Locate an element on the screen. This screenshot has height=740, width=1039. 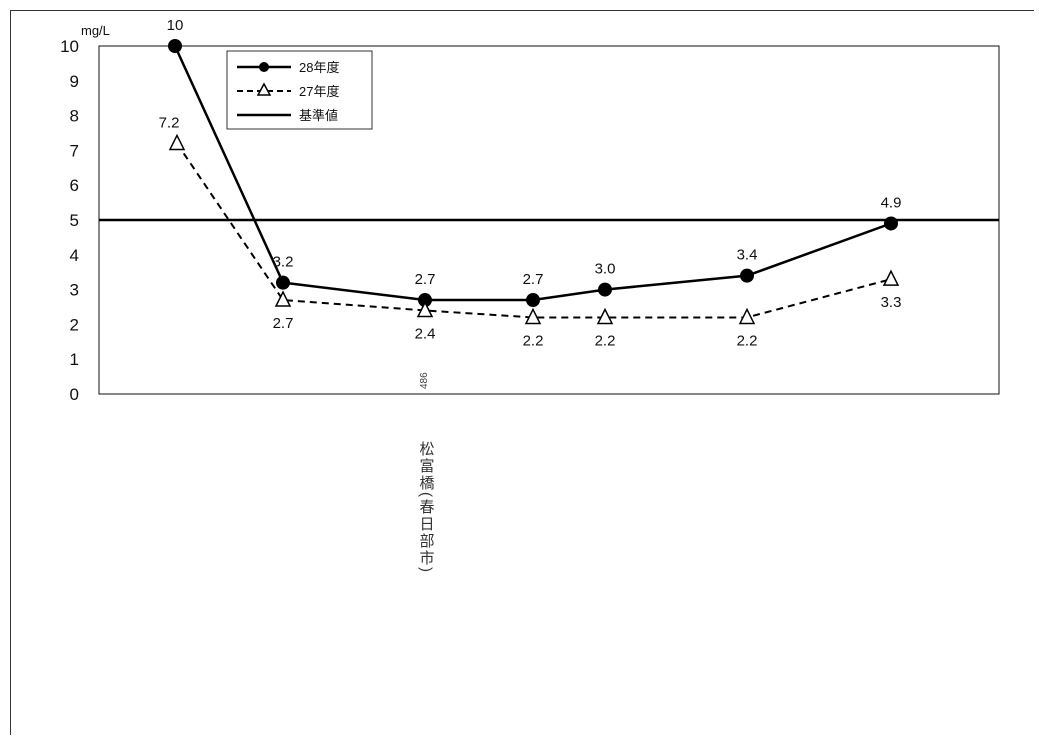
y-tick-label: 7 is located at coordinates (74, 150).